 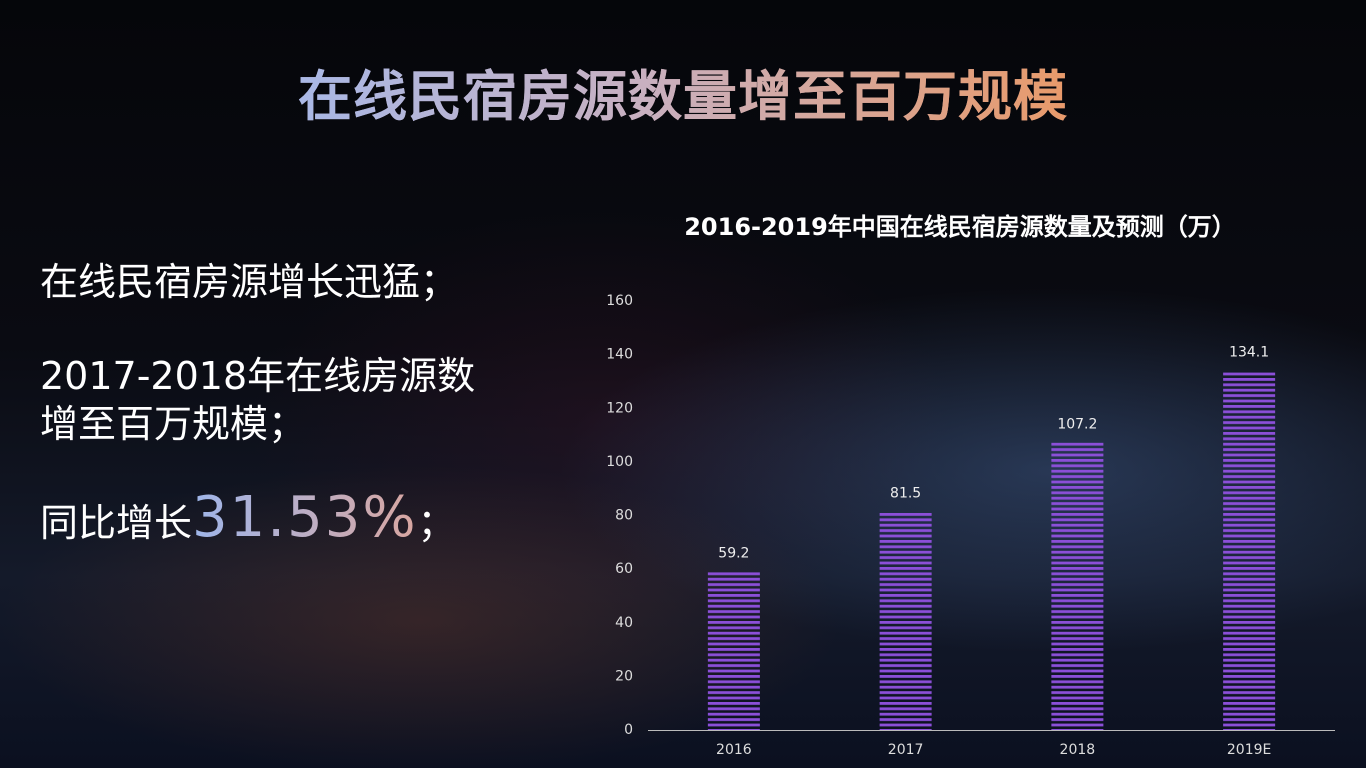 I want to click on y-tick-label: 100, so click(x=619, y=462).